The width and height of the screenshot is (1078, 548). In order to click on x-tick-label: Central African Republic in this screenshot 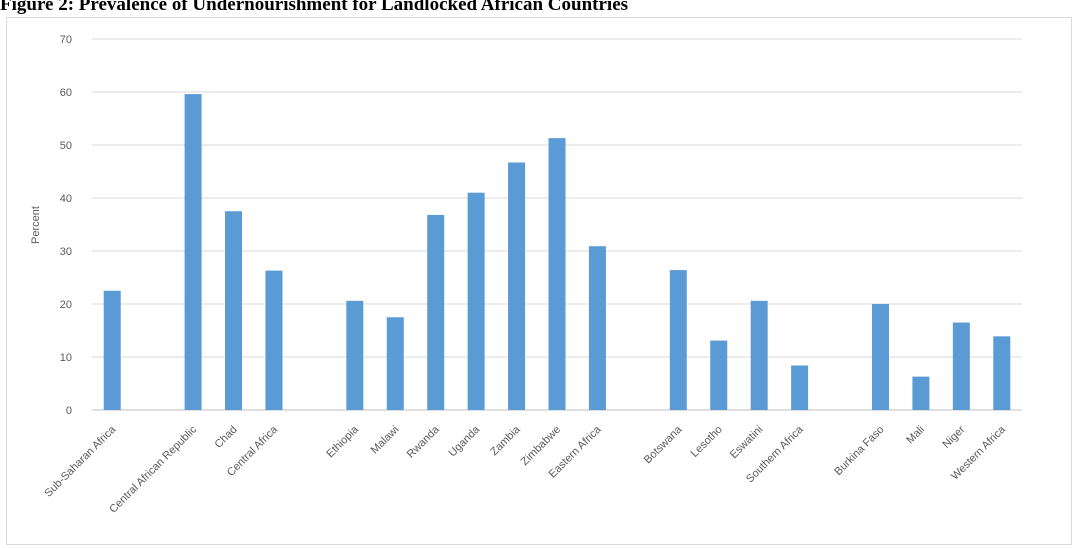, I will do `click(153, 469)`.